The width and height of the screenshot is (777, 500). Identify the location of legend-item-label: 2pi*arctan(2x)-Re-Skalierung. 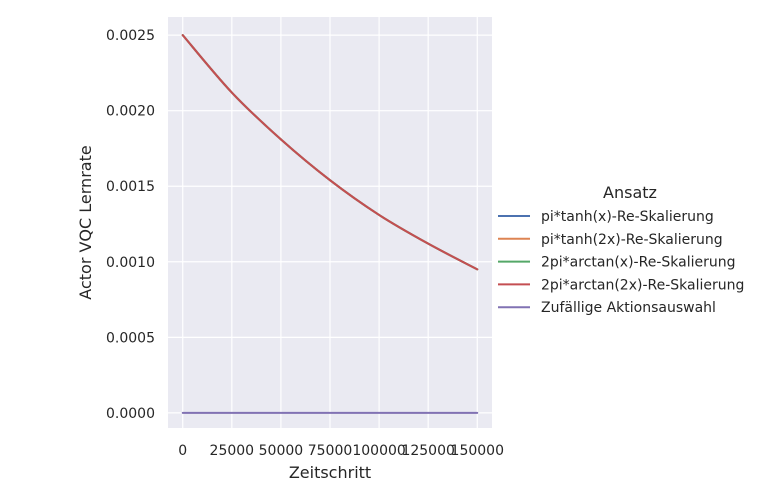
(642, 285).